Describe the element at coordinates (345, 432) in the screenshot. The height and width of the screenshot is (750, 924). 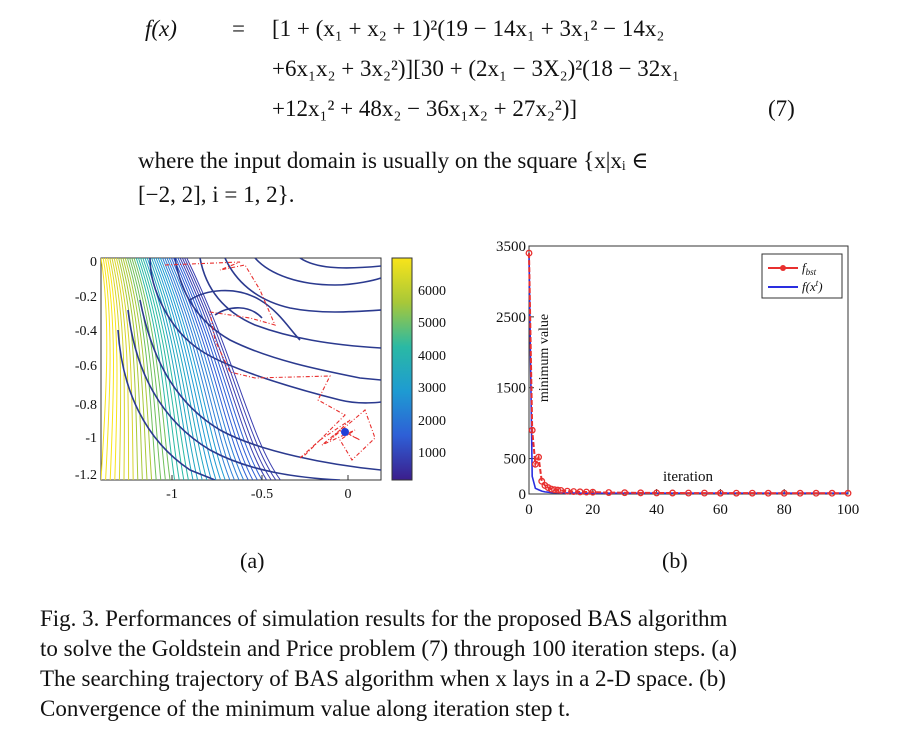
I see `trajectory-endpoint-marker` at that location.